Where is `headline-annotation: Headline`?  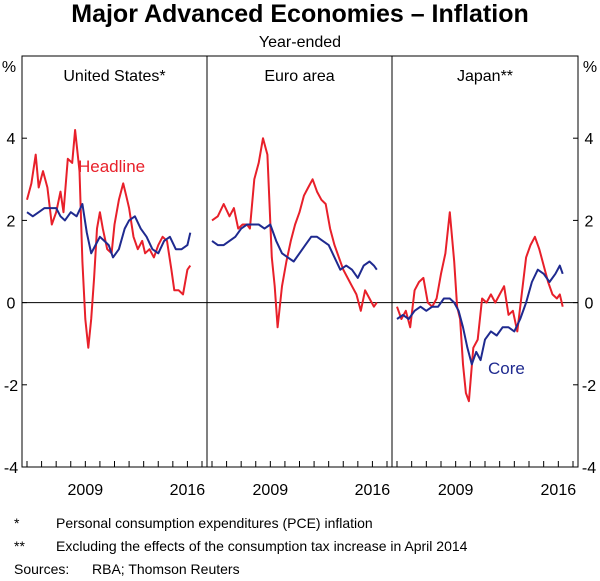 headline-annotation: Headline is located at coordinates (111, 166).